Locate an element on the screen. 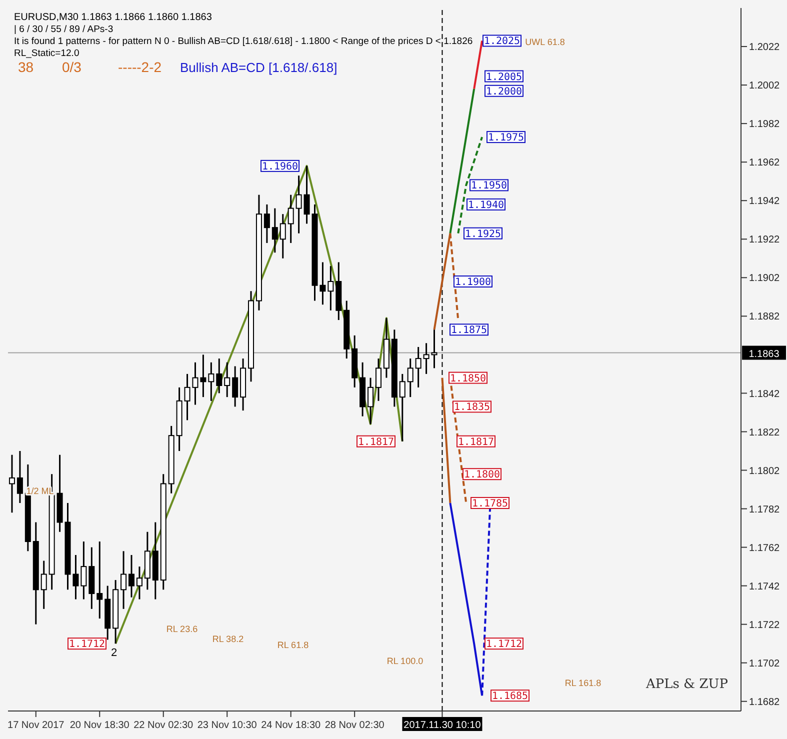  annotation: 1.1785 is located at coordinates (490, 504).